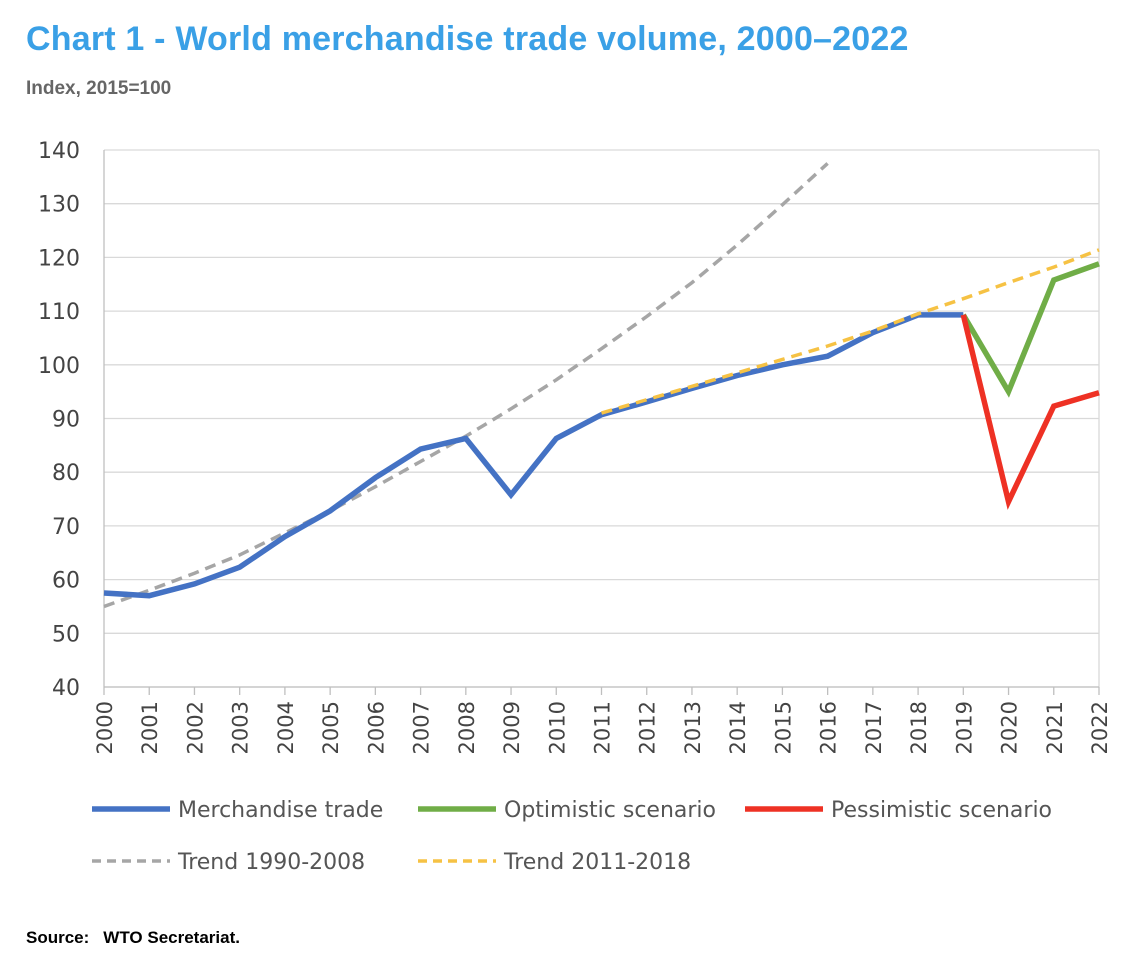  I want to click on x-tick-label-2016: 2016, so click(829, 727).